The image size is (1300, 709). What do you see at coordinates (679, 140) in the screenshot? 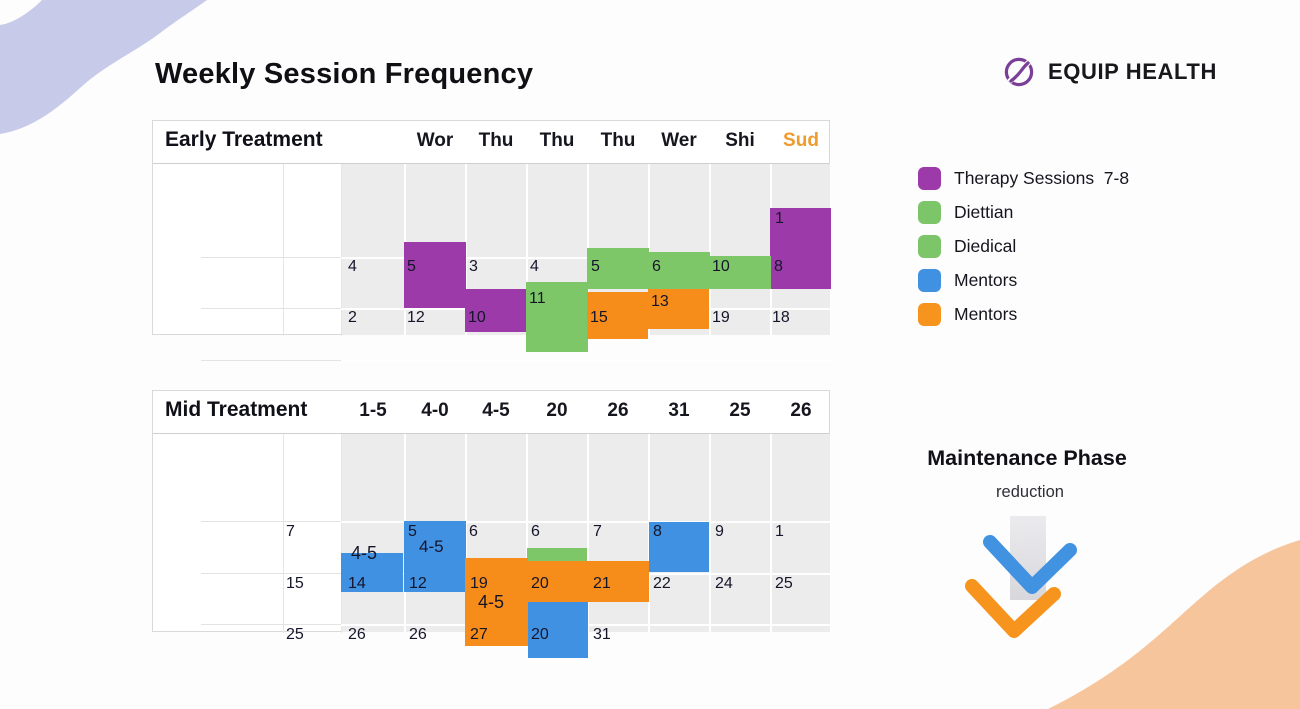
I see `column-header: Wer` at bounding box center [679, 140].